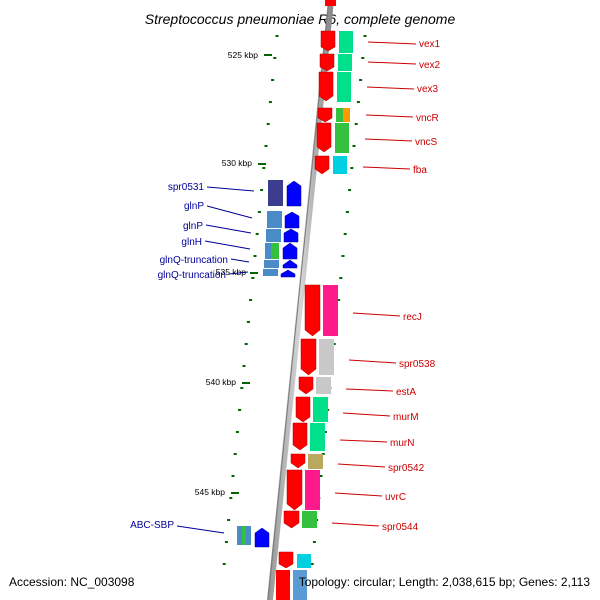 This screenshot has height=600, width=600. Describe the element at coordinates (294, 193) in the screenshot. I see `gene-arrow-spr0531` at that location.